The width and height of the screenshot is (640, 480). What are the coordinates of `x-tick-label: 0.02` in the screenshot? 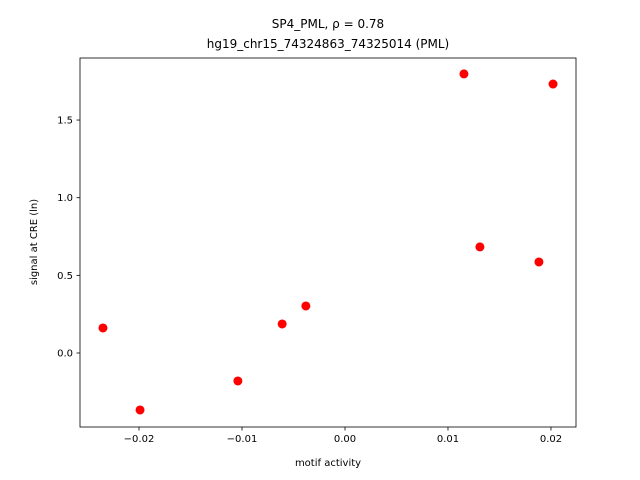 It's located at (551, 439).